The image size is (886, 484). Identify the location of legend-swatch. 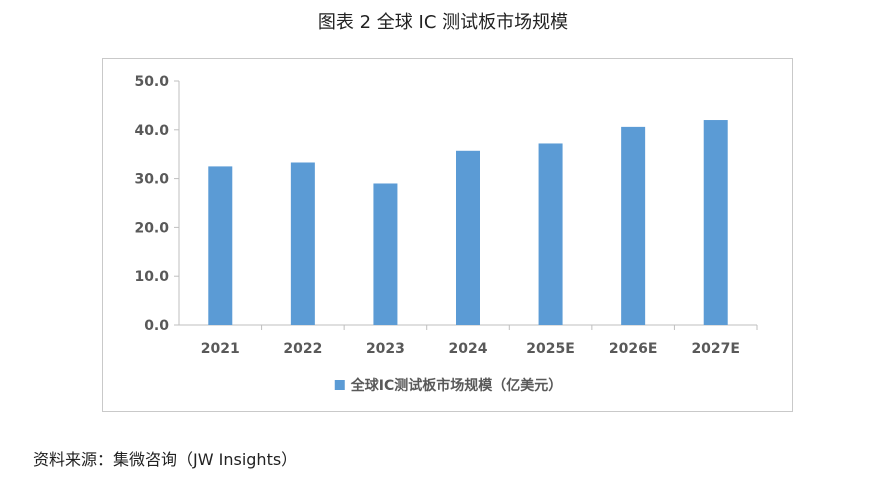
(339, 385).